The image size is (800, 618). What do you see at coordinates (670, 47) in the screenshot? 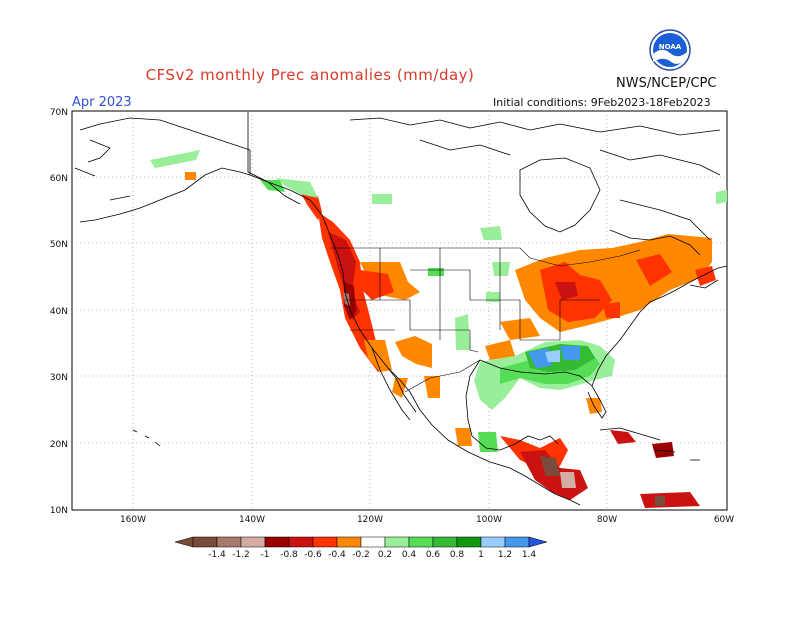
I see `svg-text: NOAA` at bounding box center [670, 47].